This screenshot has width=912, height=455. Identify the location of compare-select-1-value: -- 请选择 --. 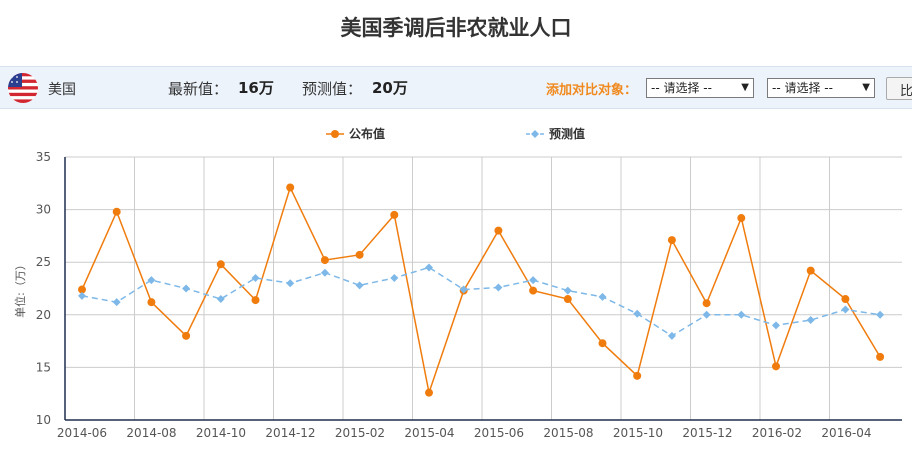
(681, 88).